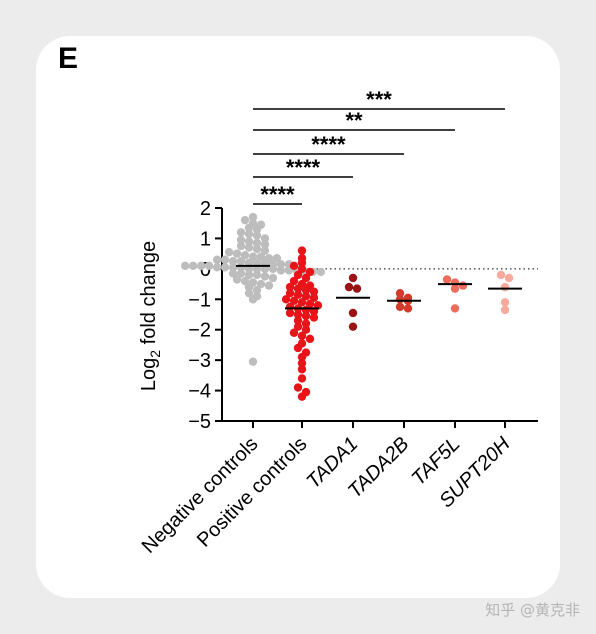  Describe the element at coordinates (199, 422) in the screenshot. I see `y-tick-label: −5` at that location.